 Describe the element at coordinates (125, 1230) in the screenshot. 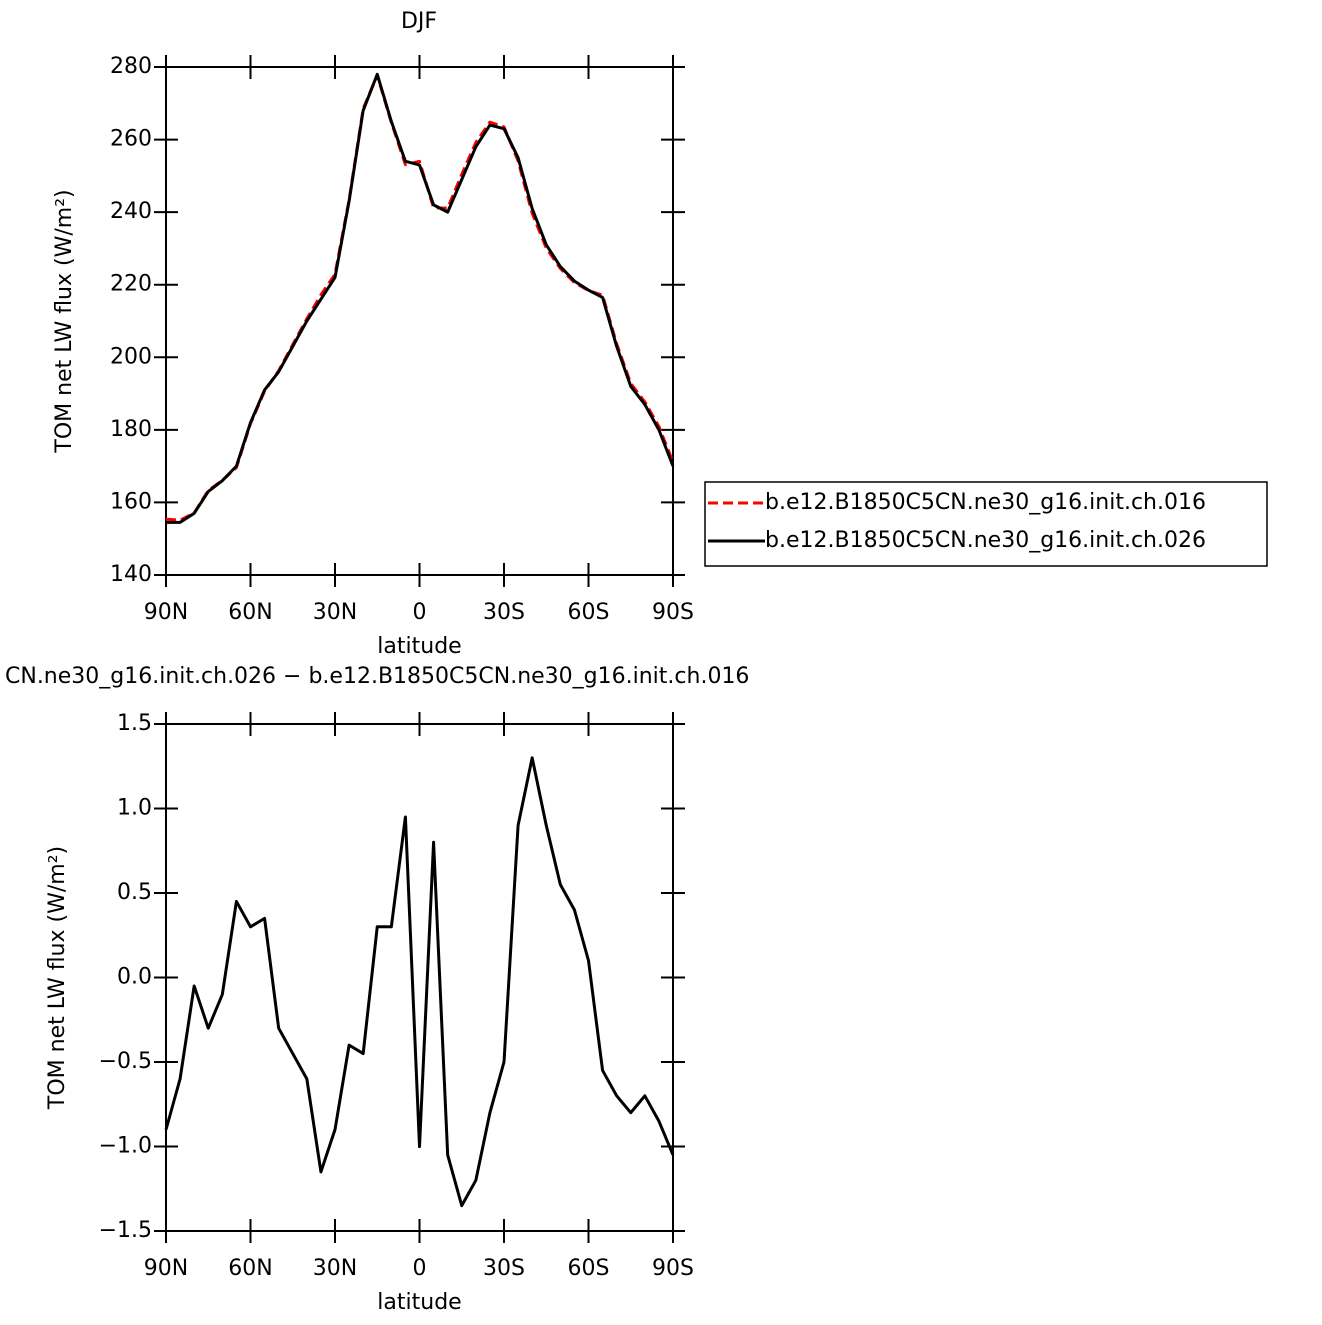

I see `y-tick-label: −1.5` at that location.